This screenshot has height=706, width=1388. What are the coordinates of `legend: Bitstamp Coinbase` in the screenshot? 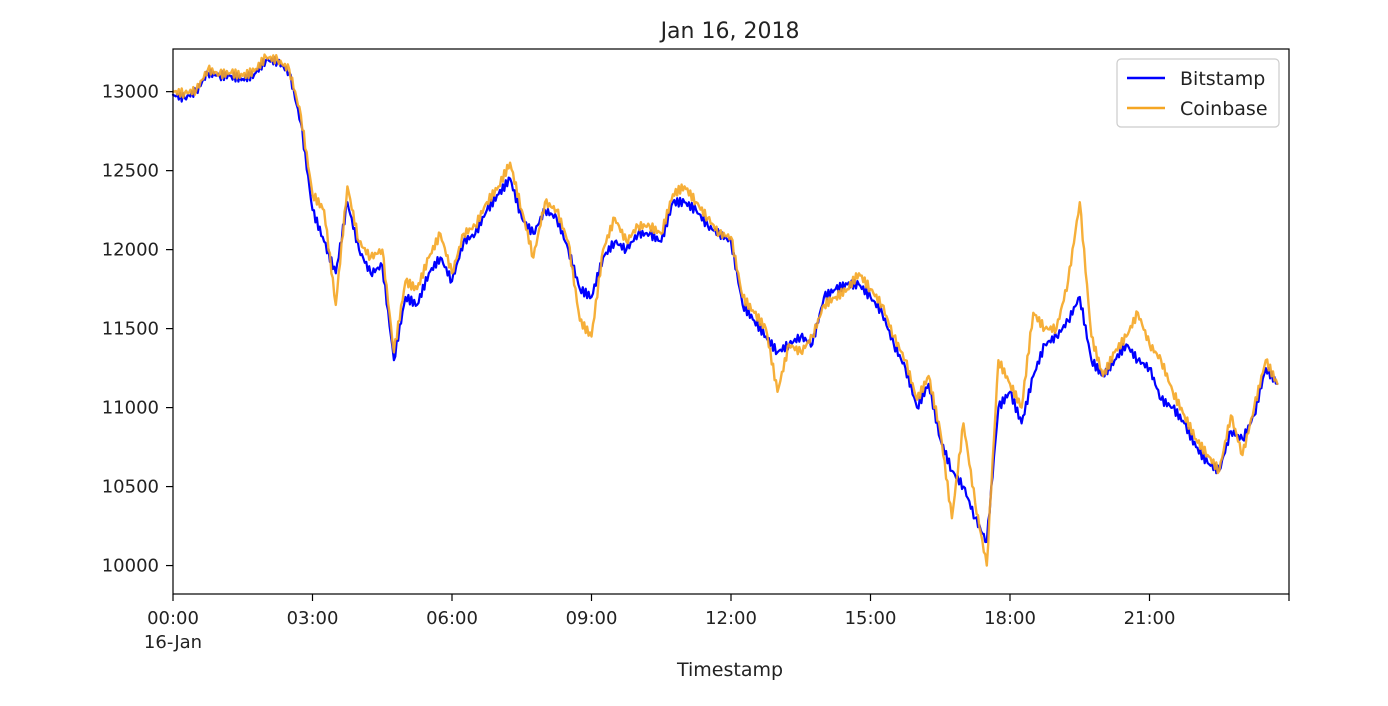 It's located at (1198, 93).